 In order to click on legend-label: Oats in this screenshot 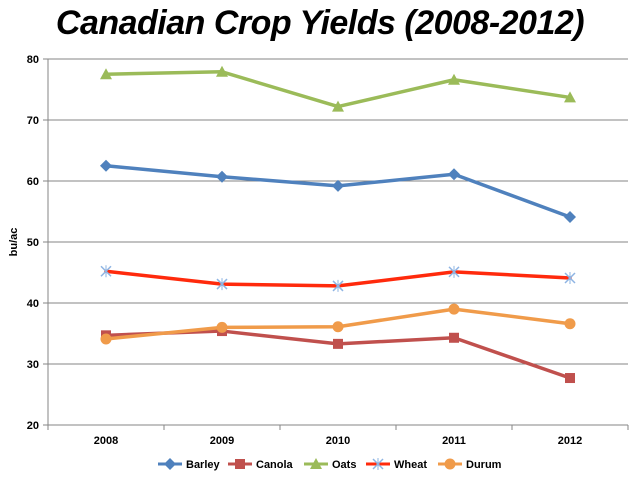, I will do `click(344, 465)`.